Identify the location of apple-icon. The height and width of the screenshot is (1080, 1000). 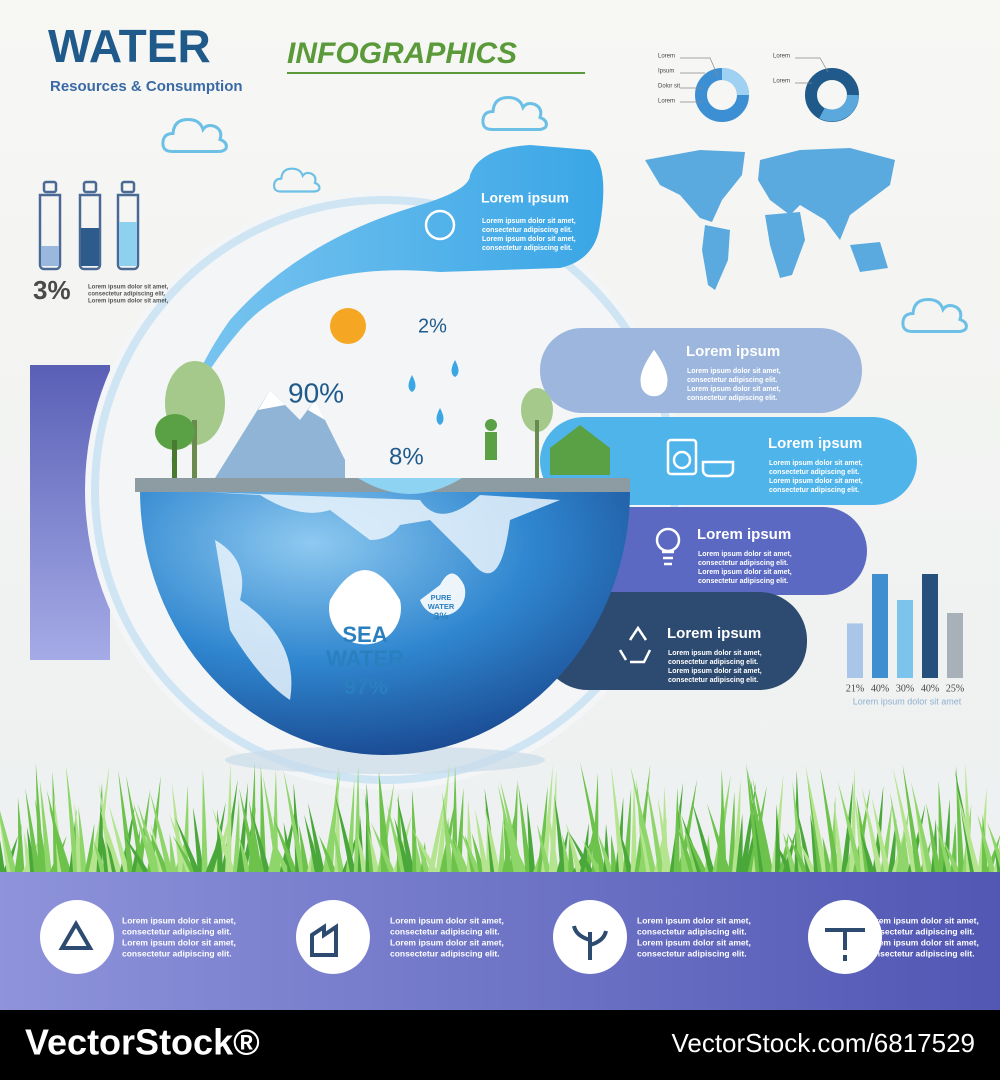
(440, 225).